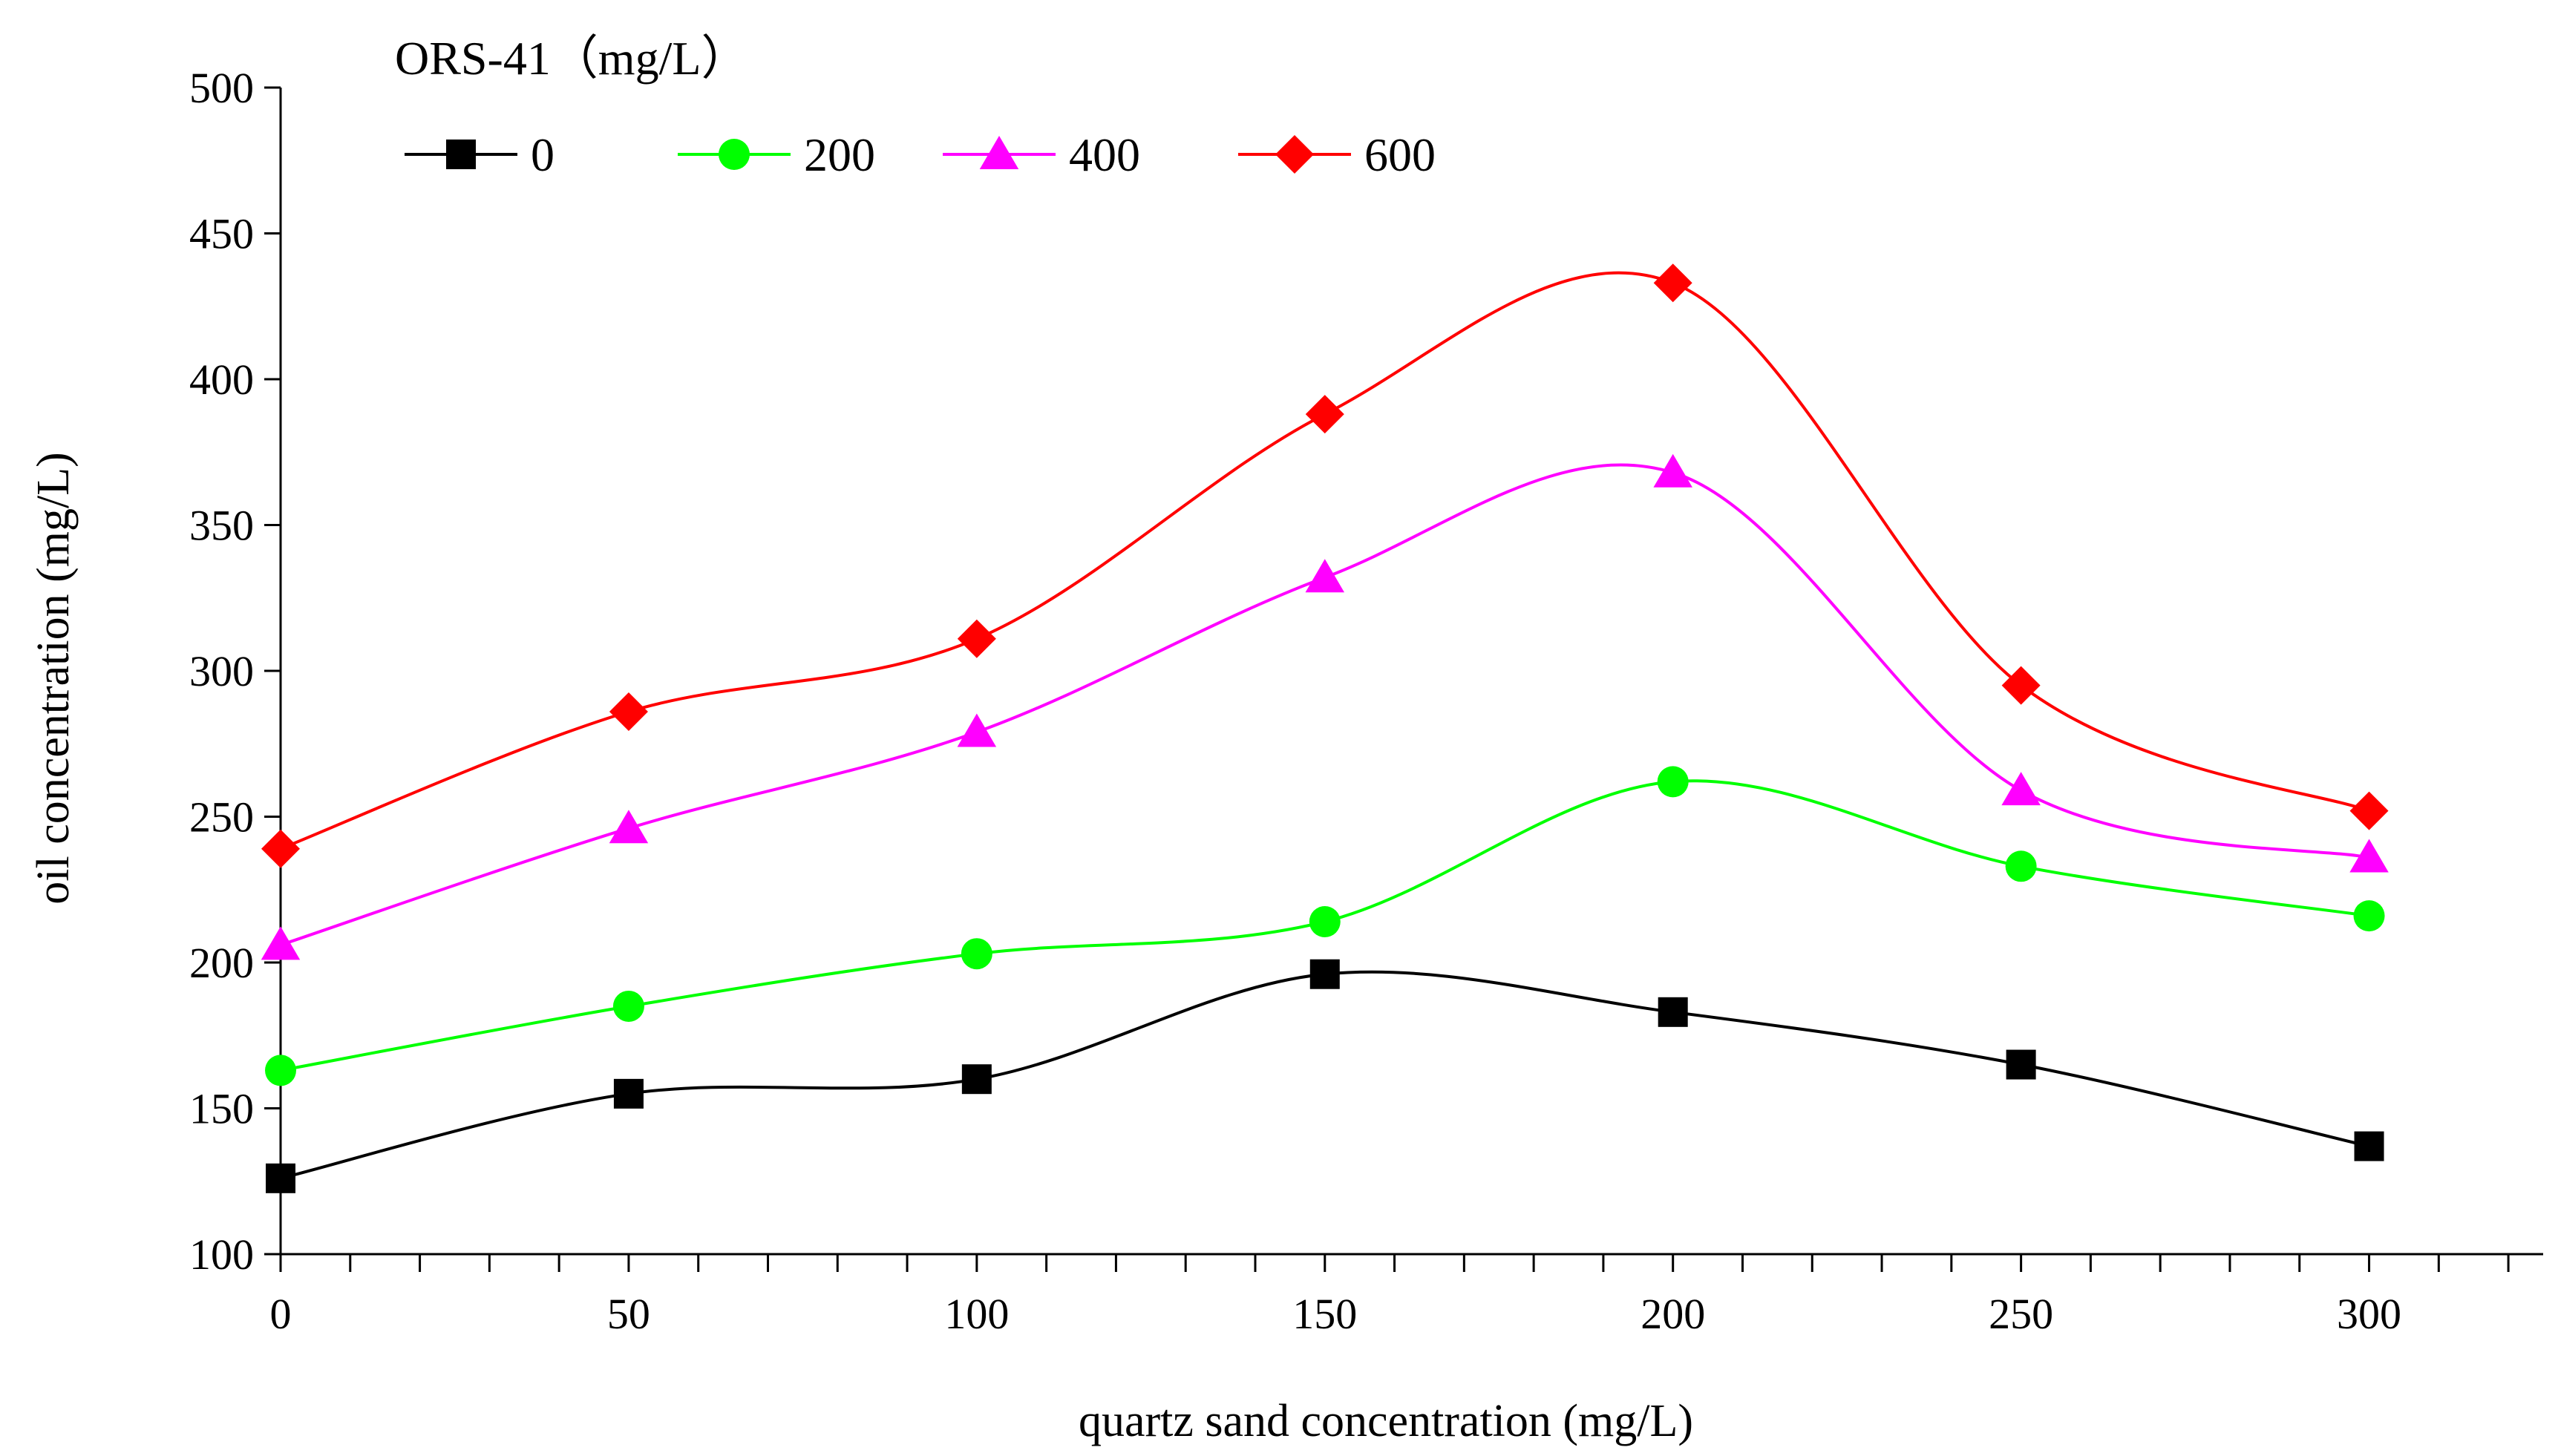  I want to click on legend-item-0: 0, so click(480, 155).